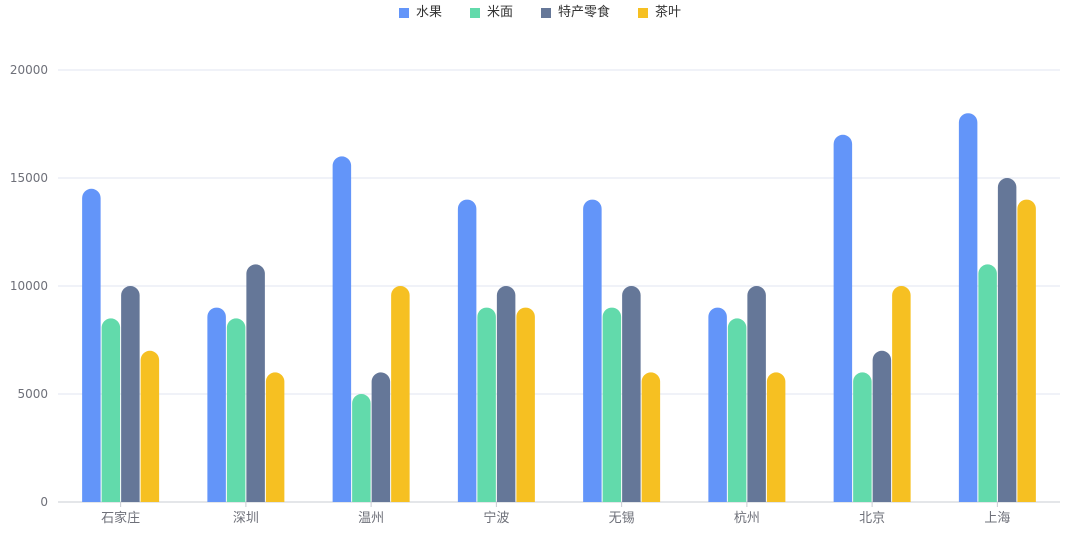  What do you see at coordinates (120, 518) in the screenshot?
I see `x-tick-label: 石家庄` at bounding box center [120, 518].